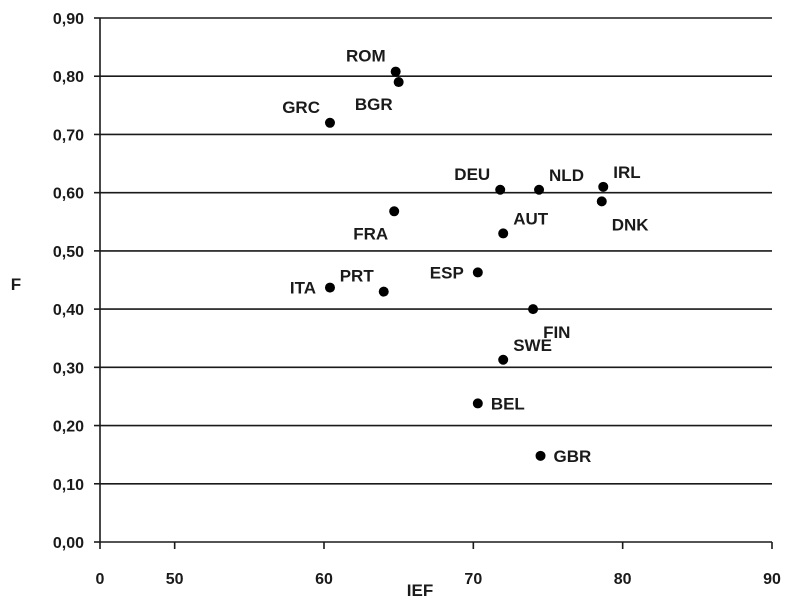  Describe the element at coordinates (472, 174) in the screenshot. I see `point-label-deu: DEU` at that location.